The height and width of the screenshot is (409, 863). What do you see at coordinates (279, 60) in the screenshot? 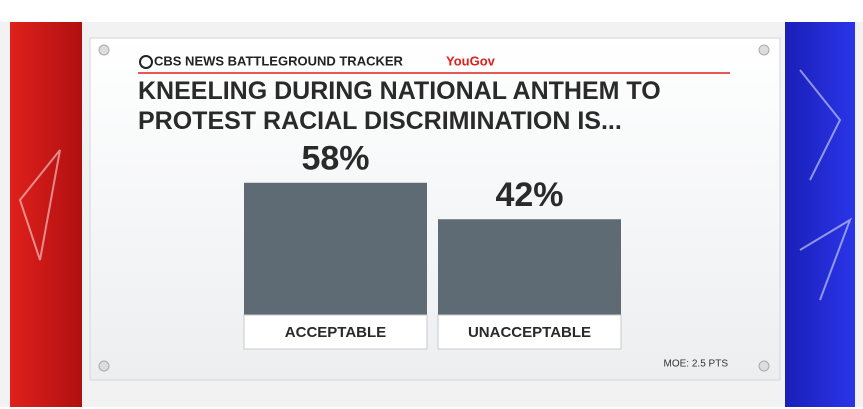
I see `source: CBS NEWS BATTLEGROUND TRACKER` at bounding box center [279, 60].